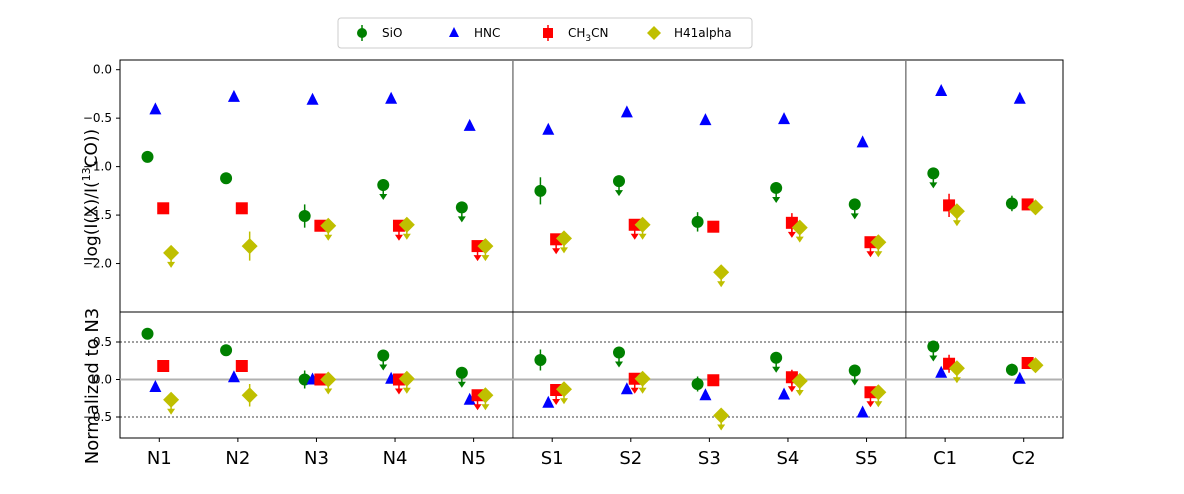  I want to click on xtick-label-N4: N4, so click(395, 458).